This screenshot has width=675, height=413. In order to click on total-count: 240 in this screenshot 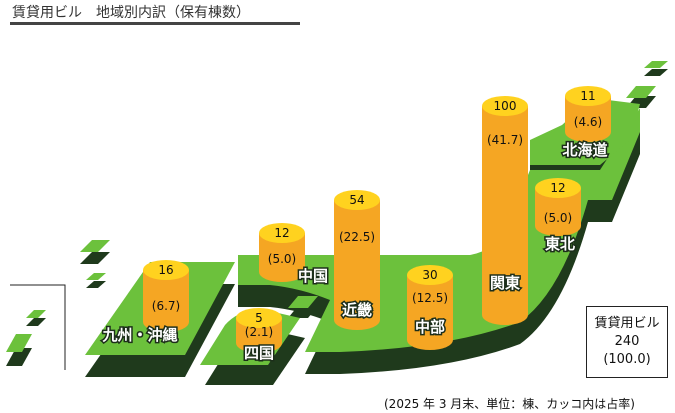, I will do `click(627, 341)`.